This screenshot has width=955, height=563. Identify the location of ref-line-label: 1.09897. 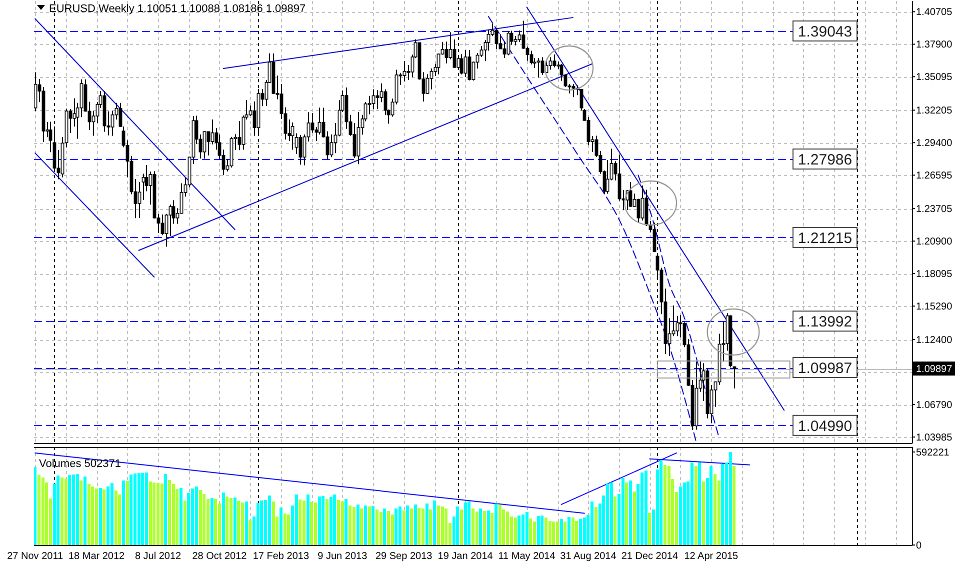
(934, 370).